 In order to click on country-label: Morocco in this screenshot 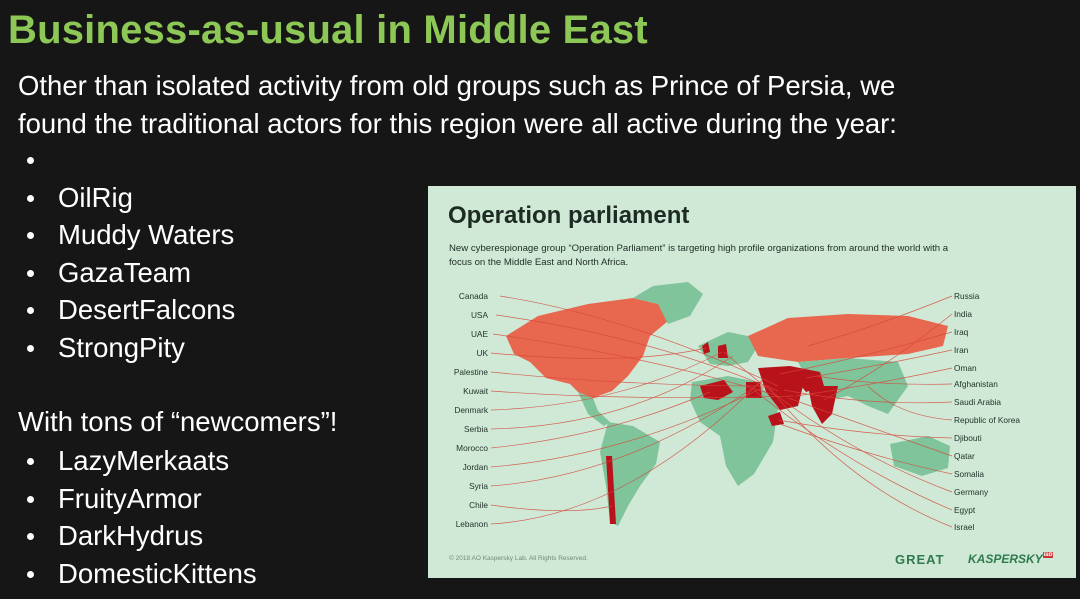, I will do `click(472, 448)`.